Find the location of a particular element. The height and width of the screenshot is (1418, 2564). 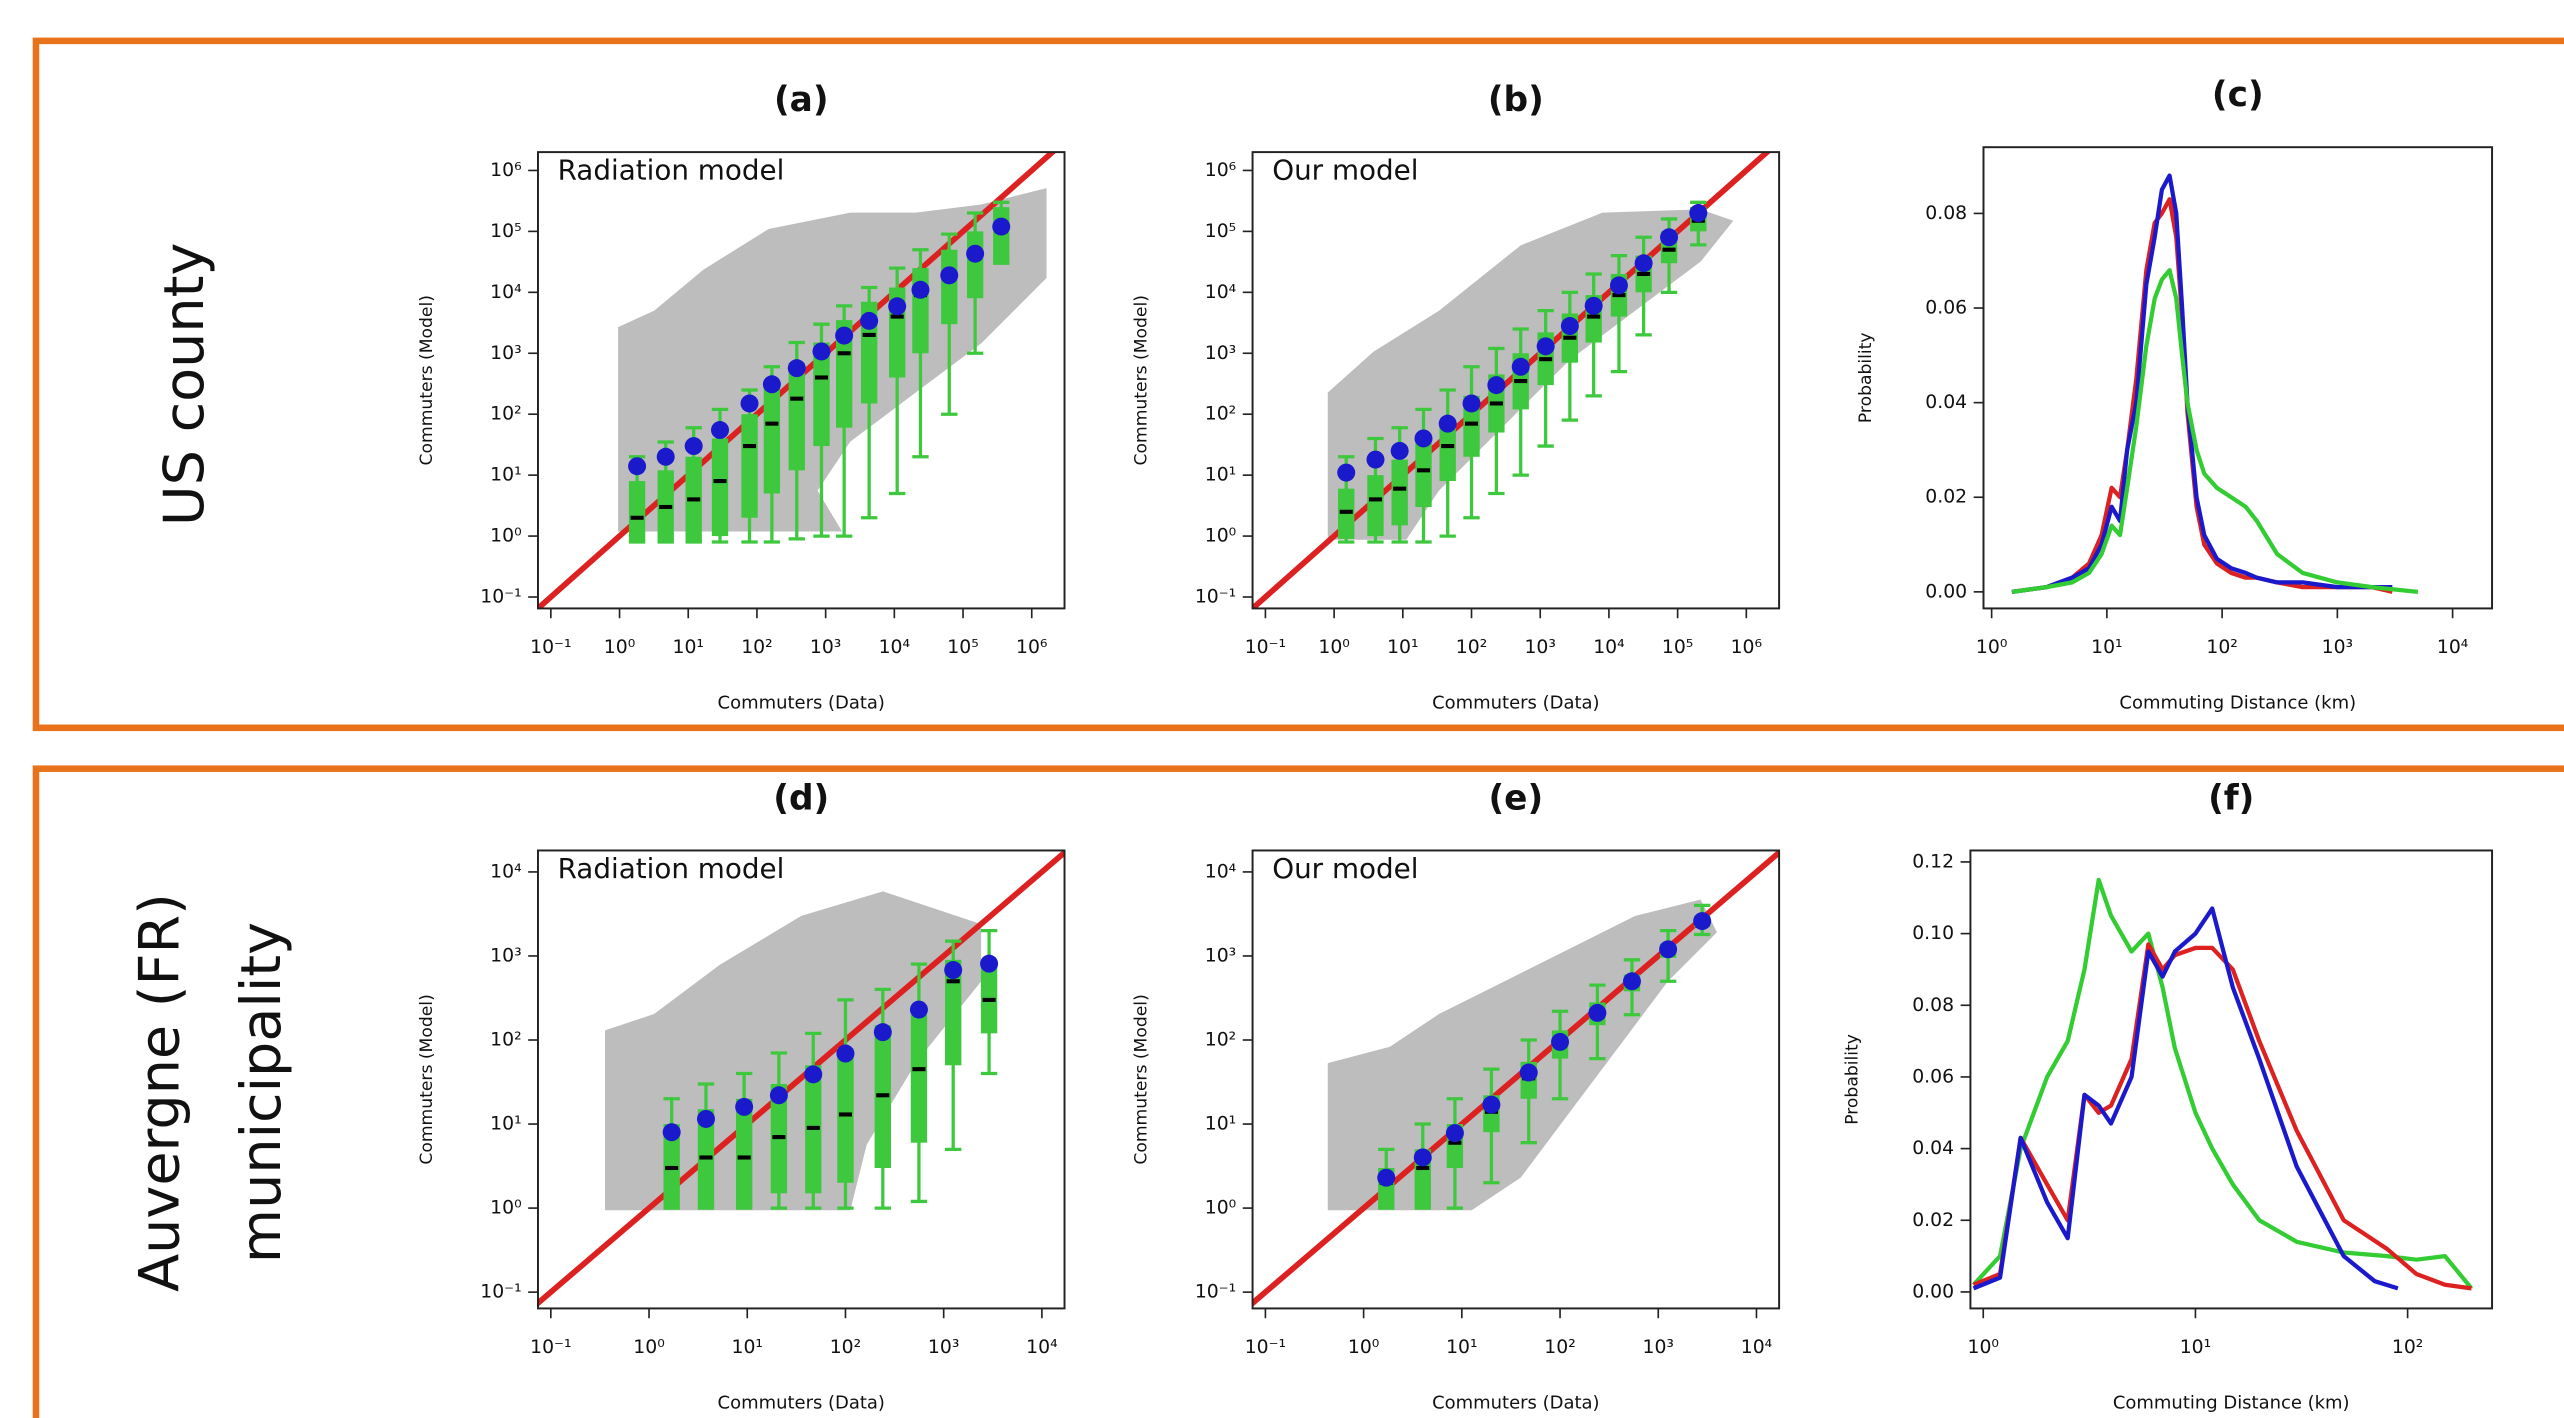

y-tick-label: 10⁵ is located at coordinates (1220, 231).